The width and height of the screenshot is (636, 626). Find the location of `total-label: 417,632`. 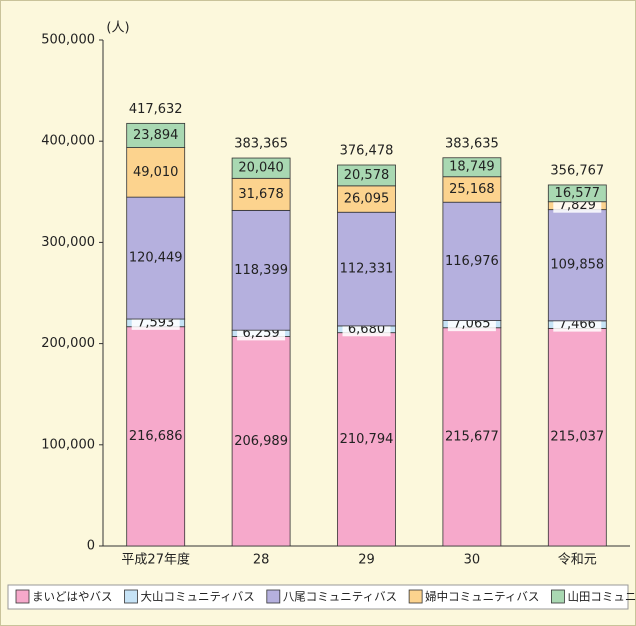

total-label: 417,632 is located at coordinates (156, 109).